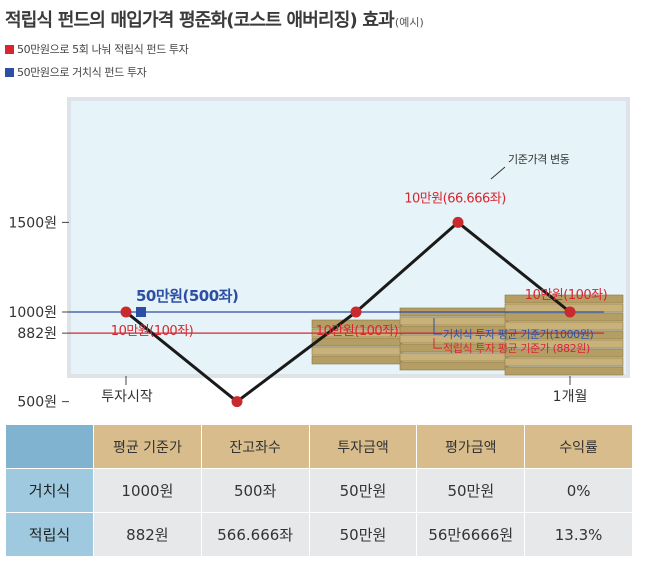 This screenshot has height=577, width=646. Describe the element at coordinates (49, 534) in the screenshot. I see `row-label: 적립식` at that location.